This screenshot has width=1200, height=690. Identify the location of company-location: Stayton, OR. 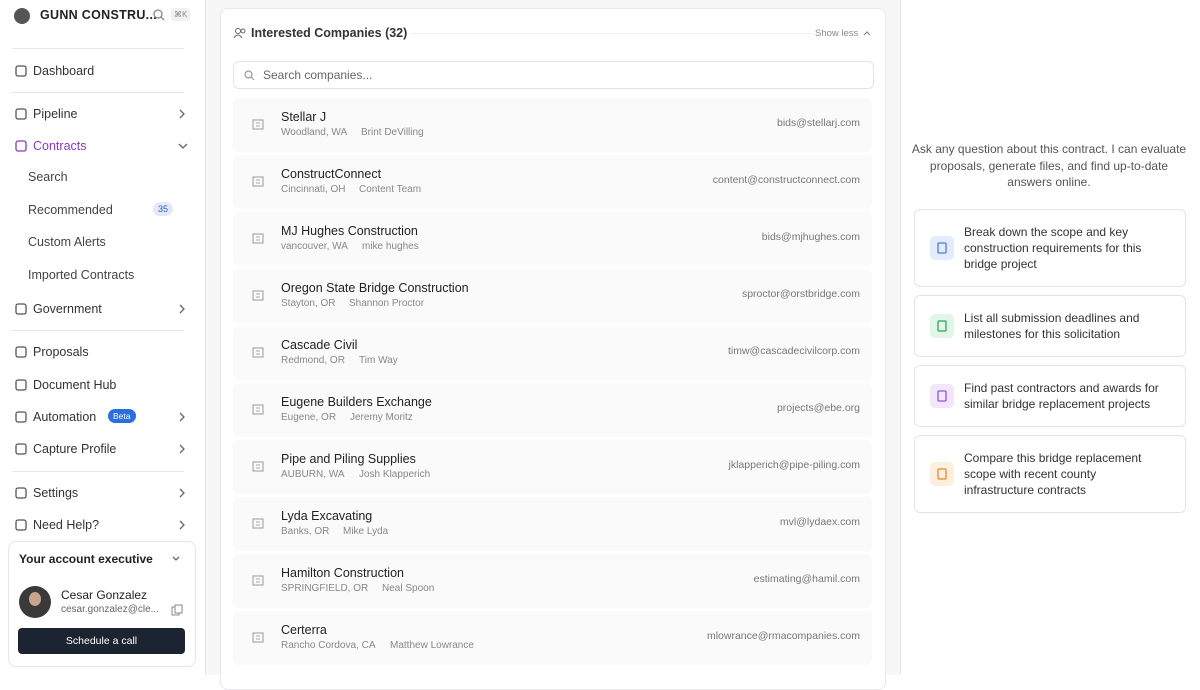
(308, 303).